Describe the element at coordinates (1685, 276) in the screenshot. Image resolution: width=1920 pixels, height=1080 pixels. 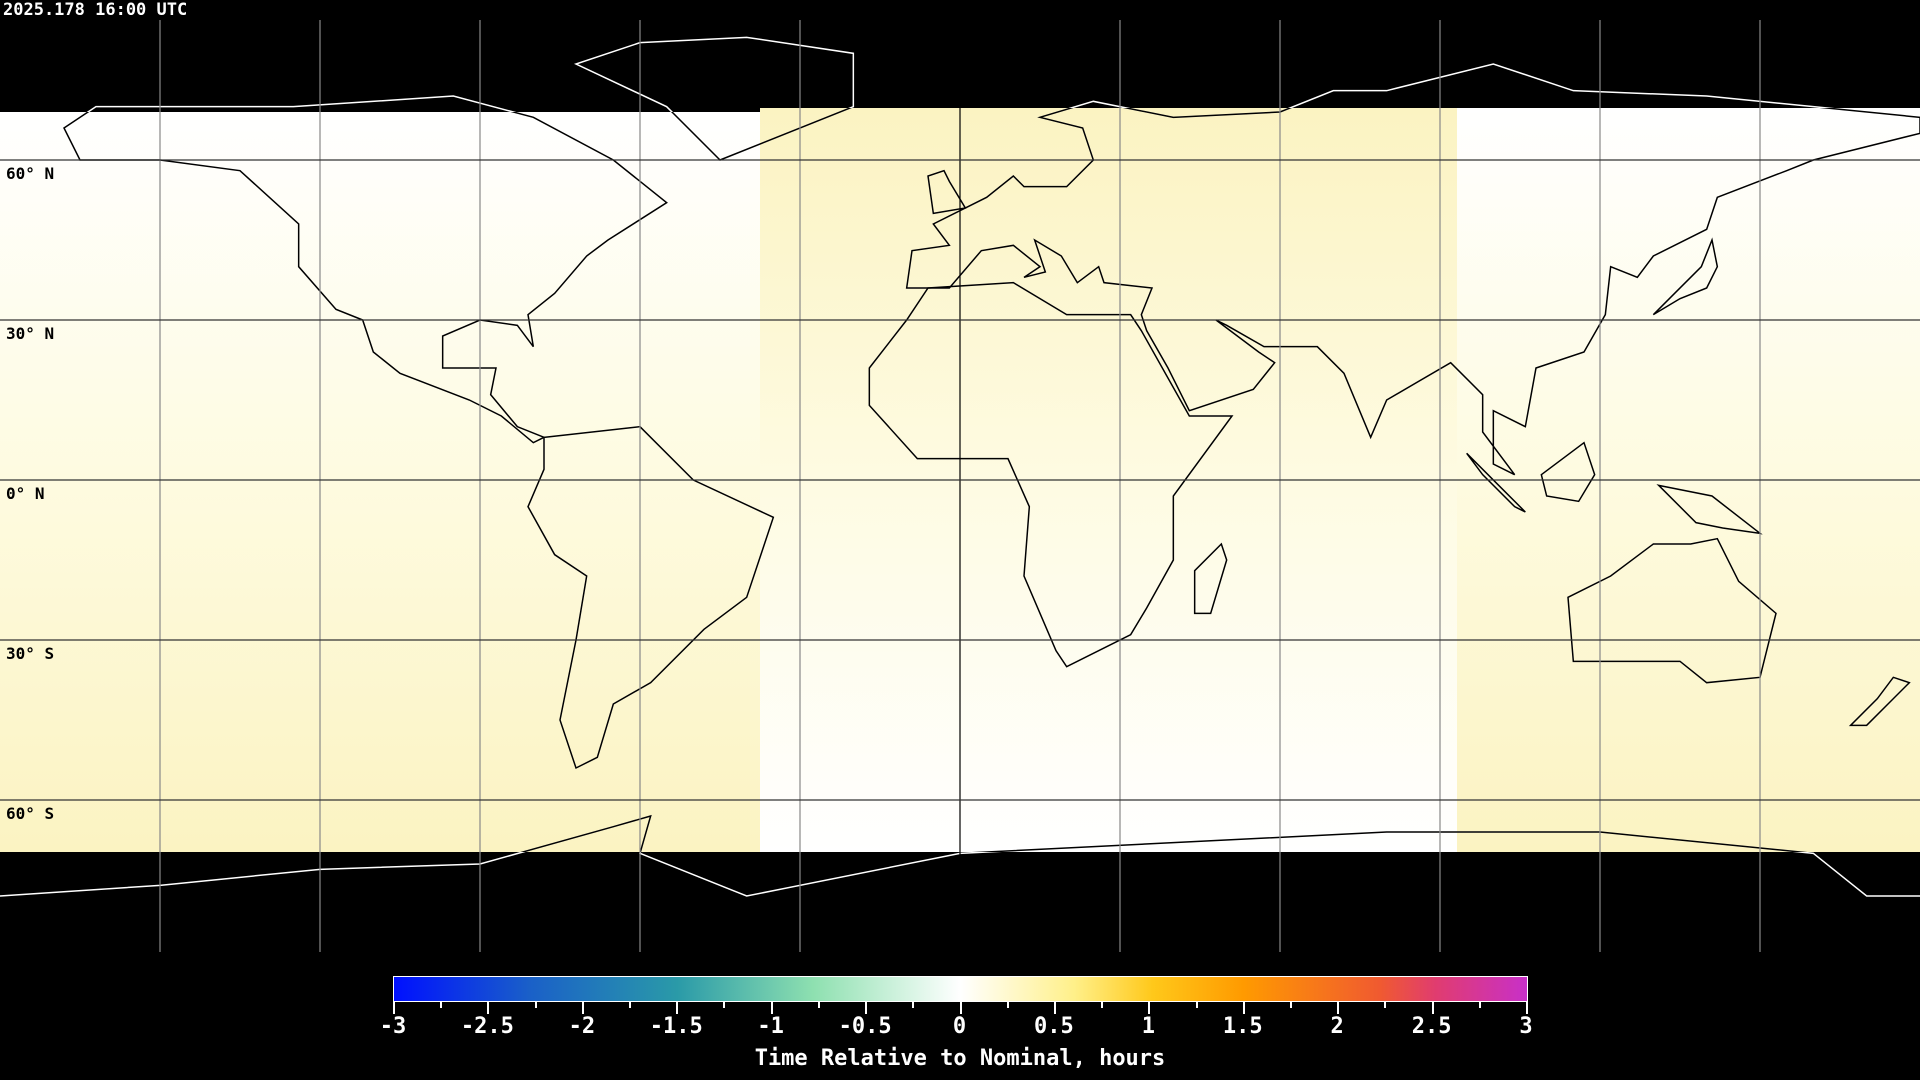
I see `coastline-japan` at that location.